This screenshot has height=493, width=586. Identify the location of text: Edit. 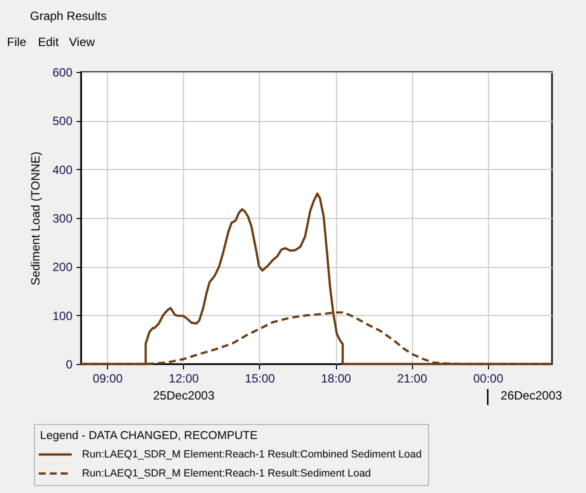
(49, 42).